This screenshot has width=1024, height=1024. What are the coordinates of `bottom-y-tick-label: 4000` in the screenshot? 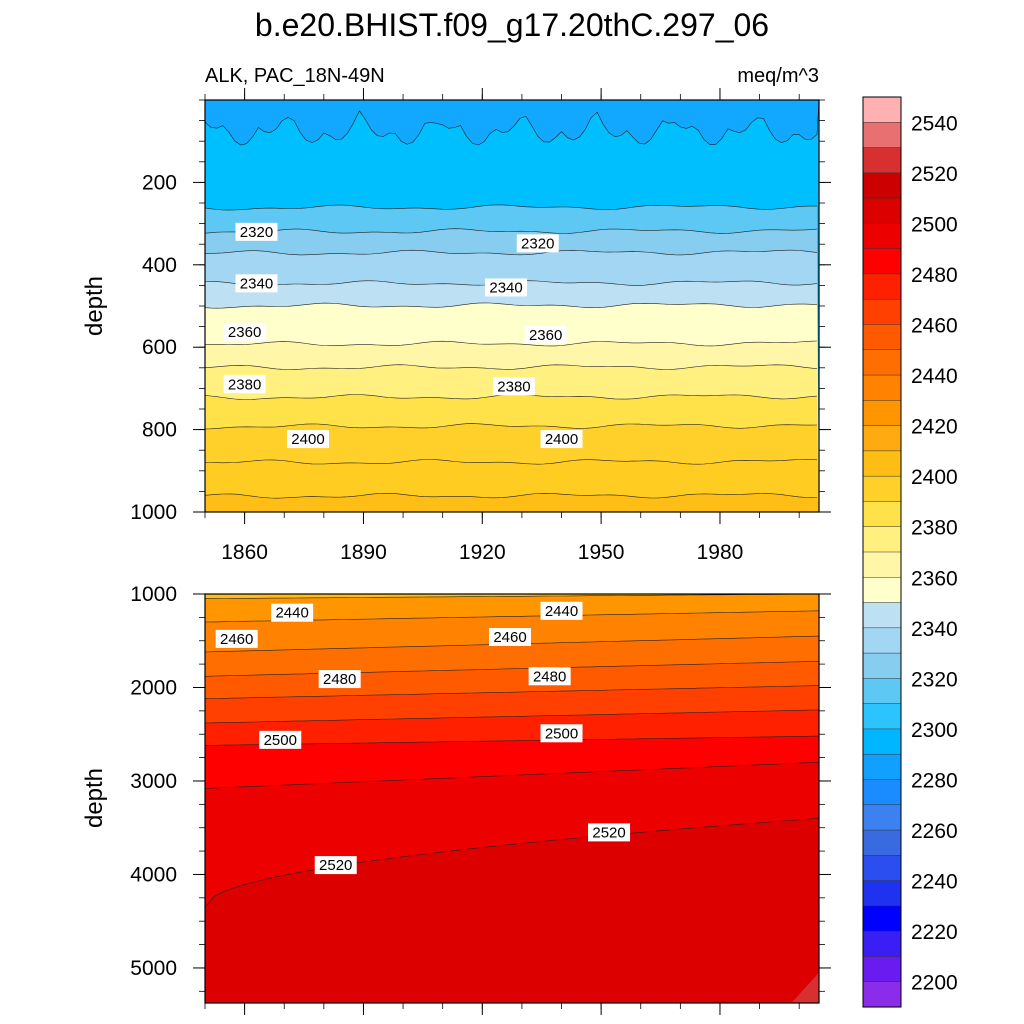 It's located at (153, 874).